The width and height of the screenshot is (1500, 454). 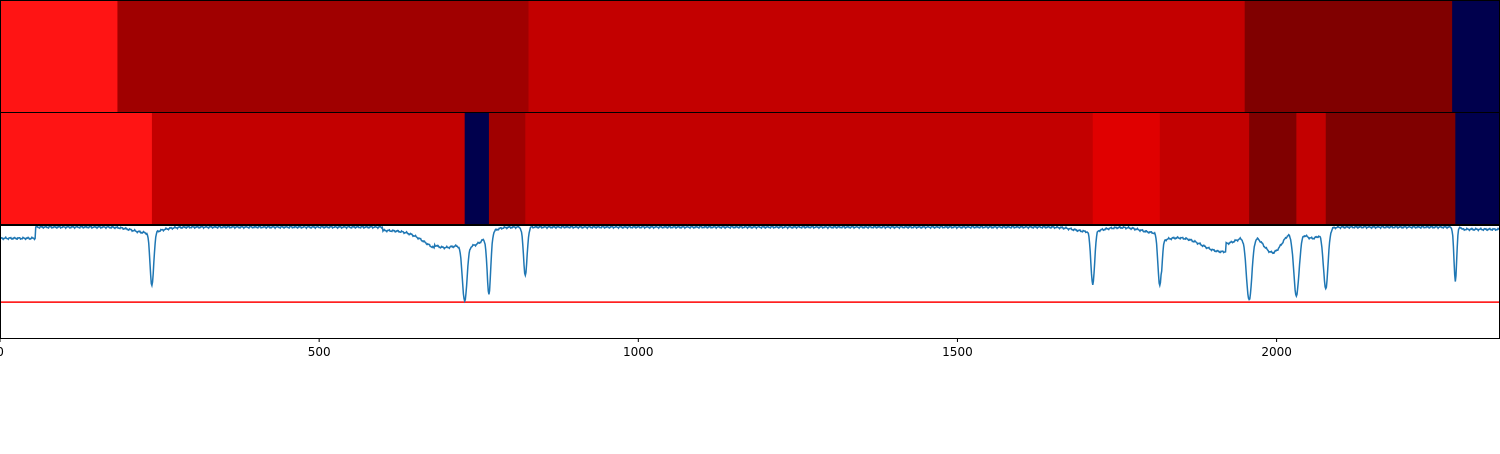 What do you see at coordinates (319, 352) in the screenshot?
I see `x-tick-label: 500` at bounding box center [319, 352].